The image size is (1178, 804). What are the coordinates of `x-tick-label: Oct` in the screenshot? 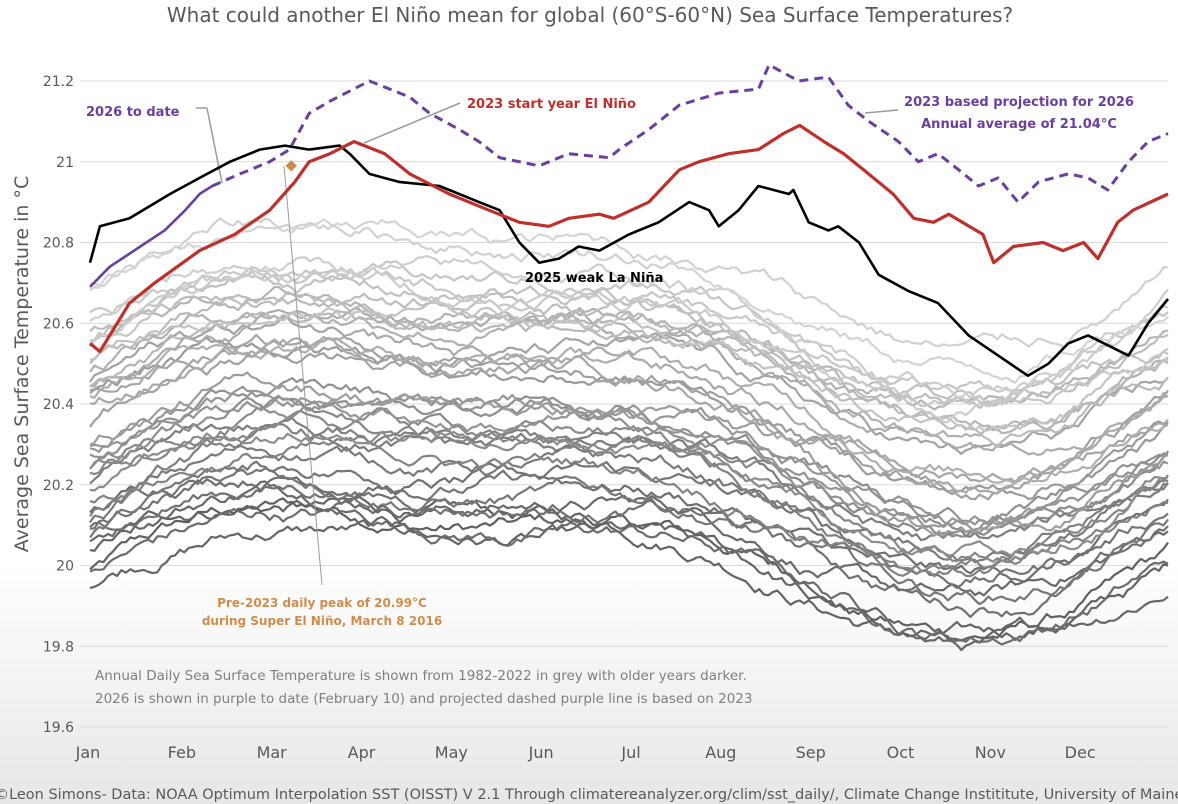 It's located at (901, 752).